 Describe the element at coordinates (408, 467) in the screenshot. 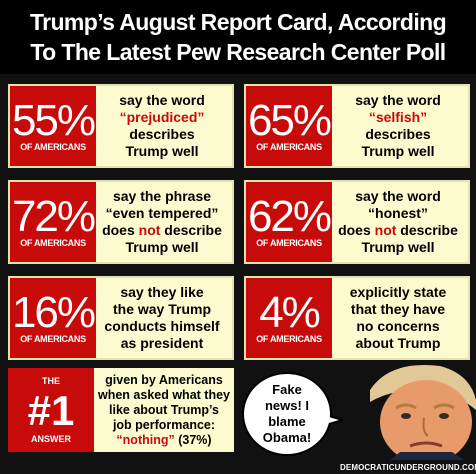

I see `source-credit: DEMOCRATICUNDERGROUND.COM` at that location.